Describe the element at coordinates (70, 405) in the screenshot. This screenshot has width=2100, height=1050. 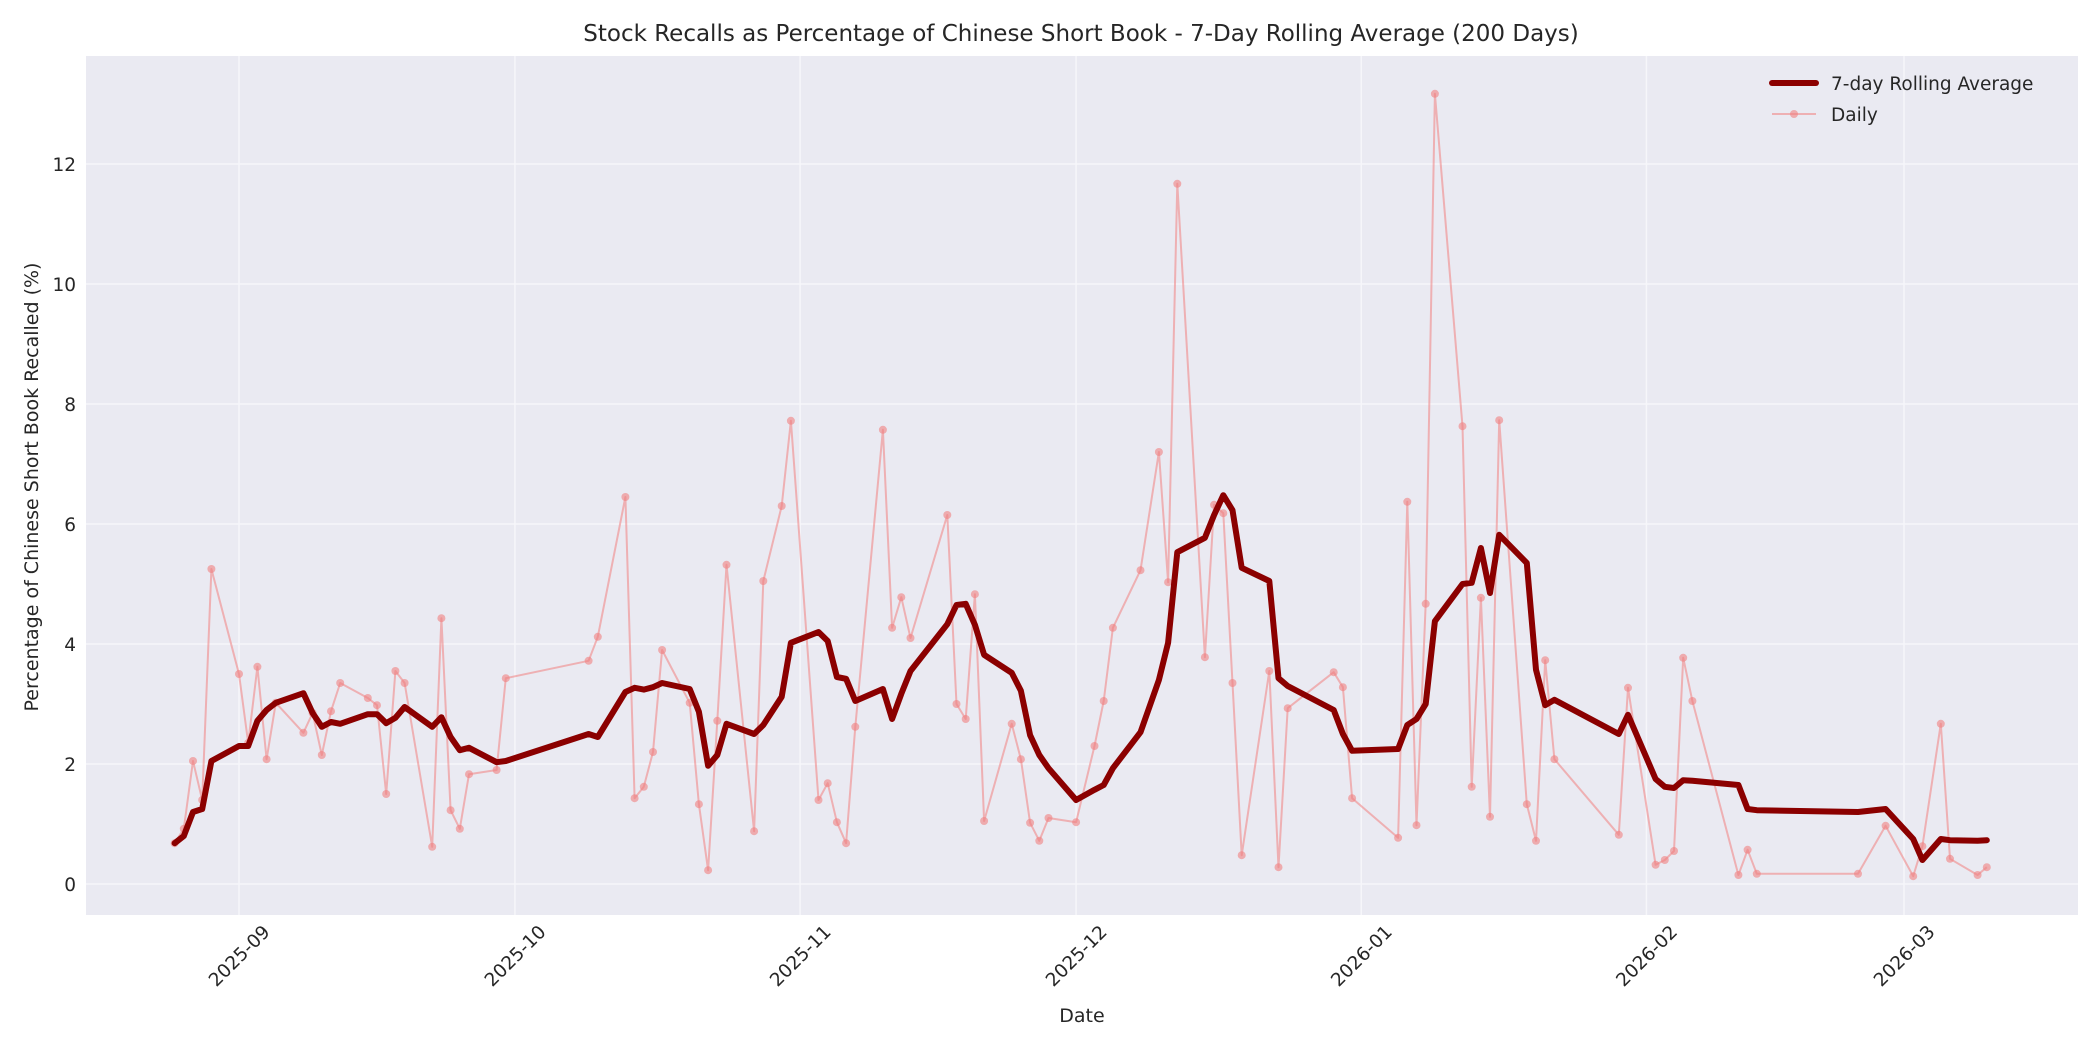
I see `y-tick-label: 8` at that location.